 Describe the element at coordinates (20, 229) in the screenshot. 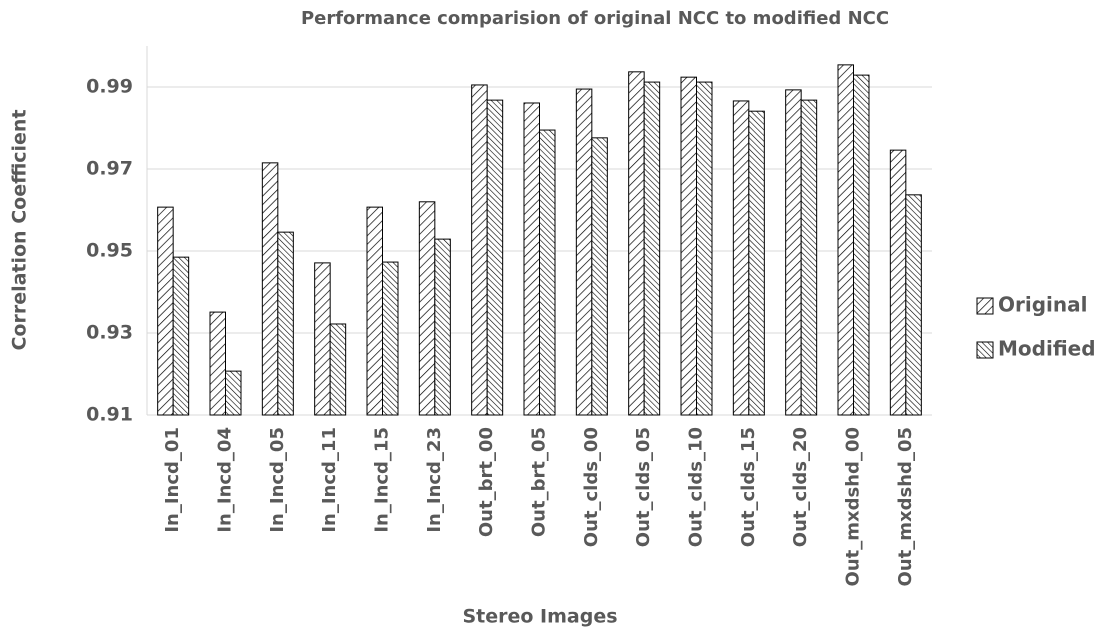

I see `y-axis-title: Correlation Coefficient` at that location.